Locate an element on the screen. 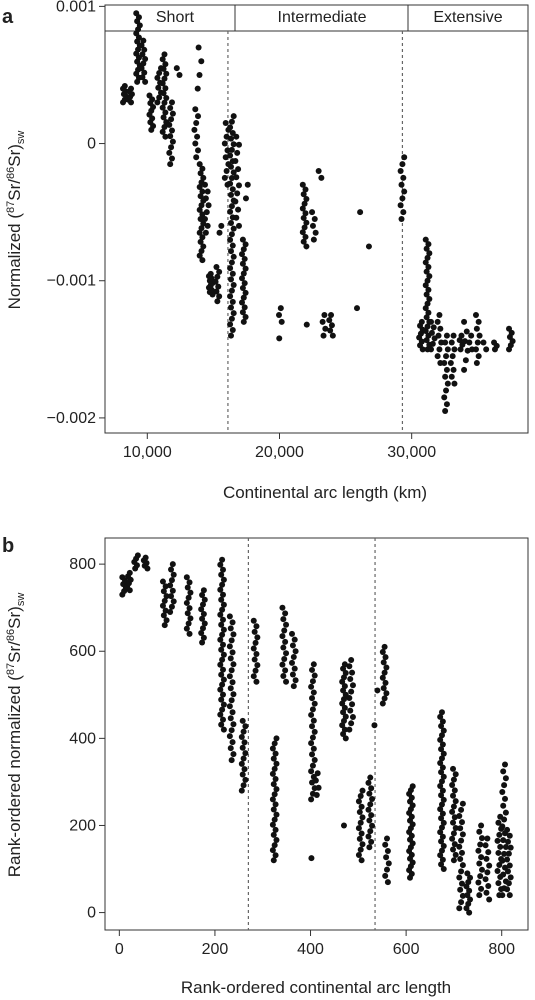 This screenshot has height=1000, width=535. y-tick-label: −0.002 is located at coordinates (71, 418).